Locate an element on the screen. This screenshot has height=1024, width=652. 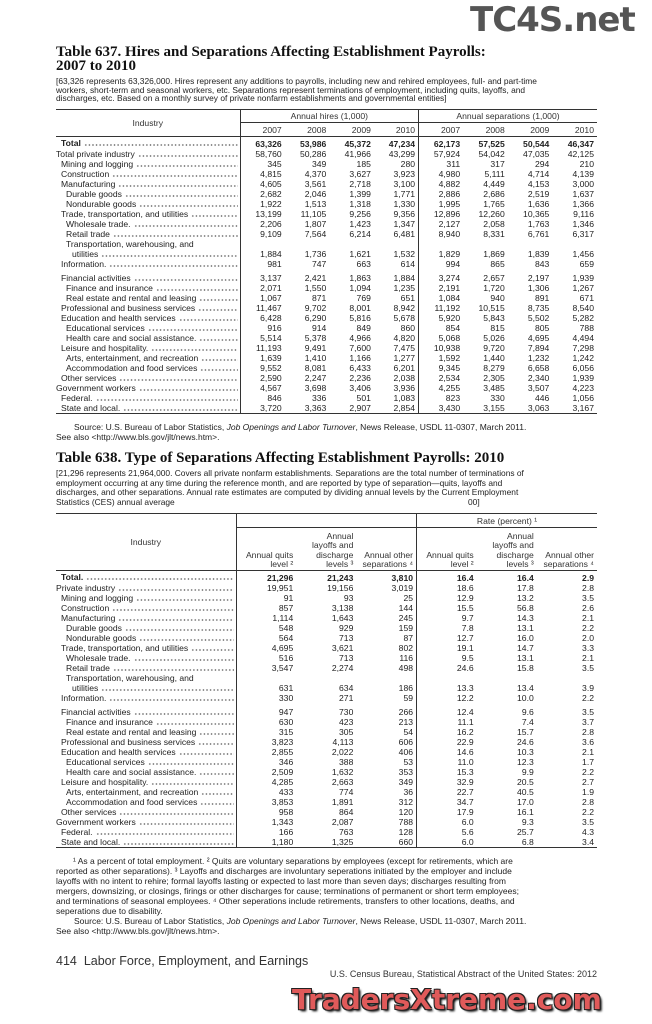
row-label: Mining and logging is located at coordinates (148, 164).